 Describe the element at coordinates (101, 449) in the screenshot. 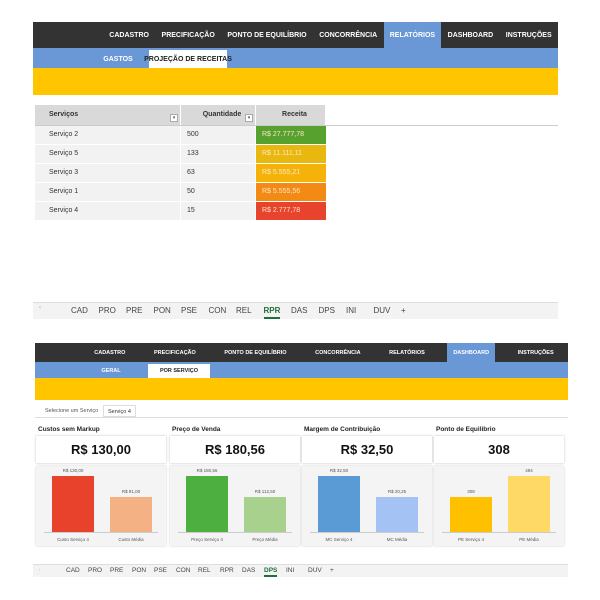

I see `card-value: R$ 130,00` at that location.